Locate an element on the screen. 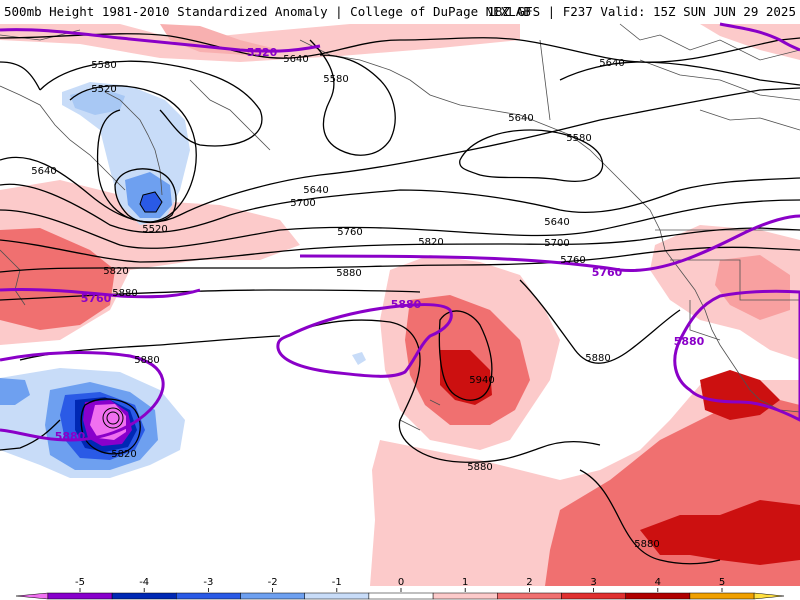  legend-tick-label: -1 is located at coordinates (337, 582).